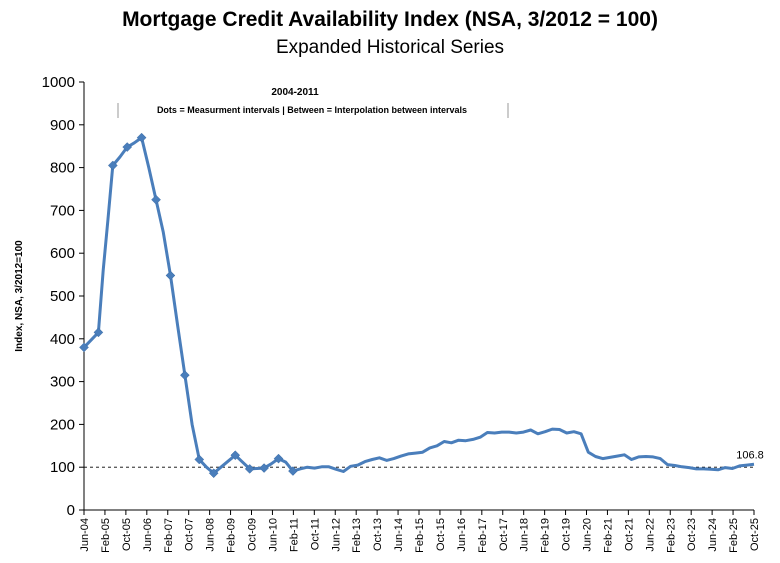  I want to click on x-tick-label: Jun-10, so click(273, 535).